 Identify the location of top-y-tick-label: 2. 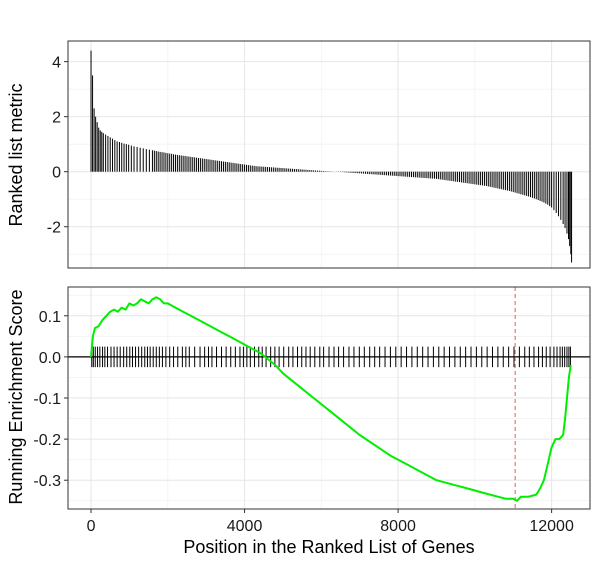
(56, 118).